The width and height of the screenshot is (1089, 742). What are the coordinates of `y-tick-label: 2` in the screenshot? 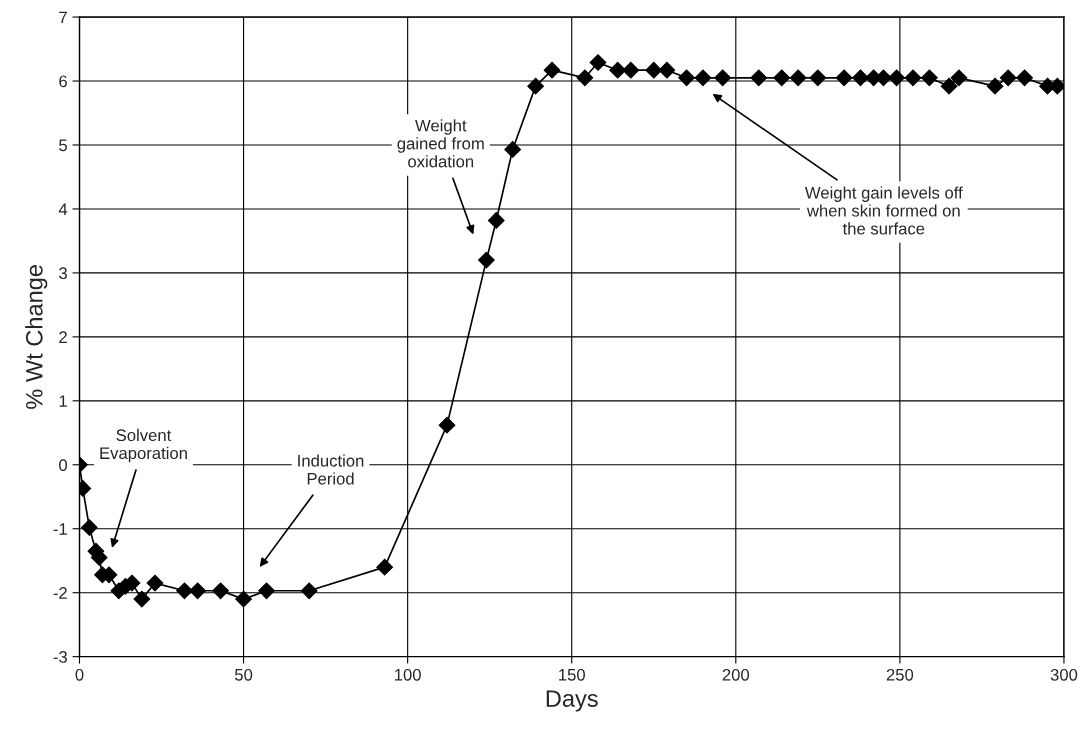 It's located at (63, 337).